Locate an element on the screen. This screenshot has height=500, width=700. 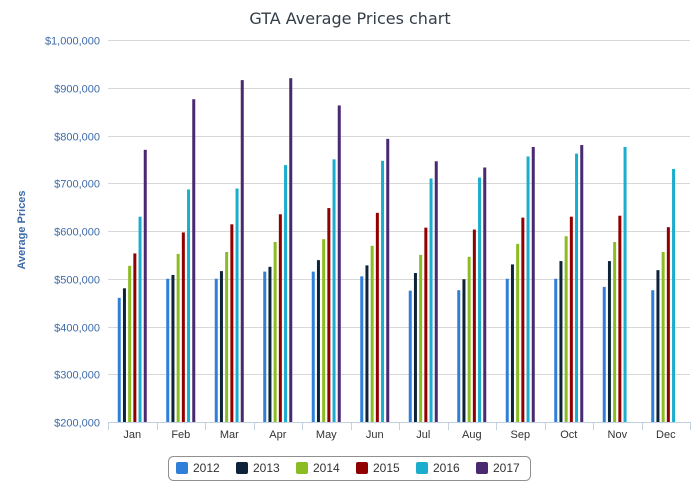
legend-swatch-2012 is located at coordinates (182, 468).